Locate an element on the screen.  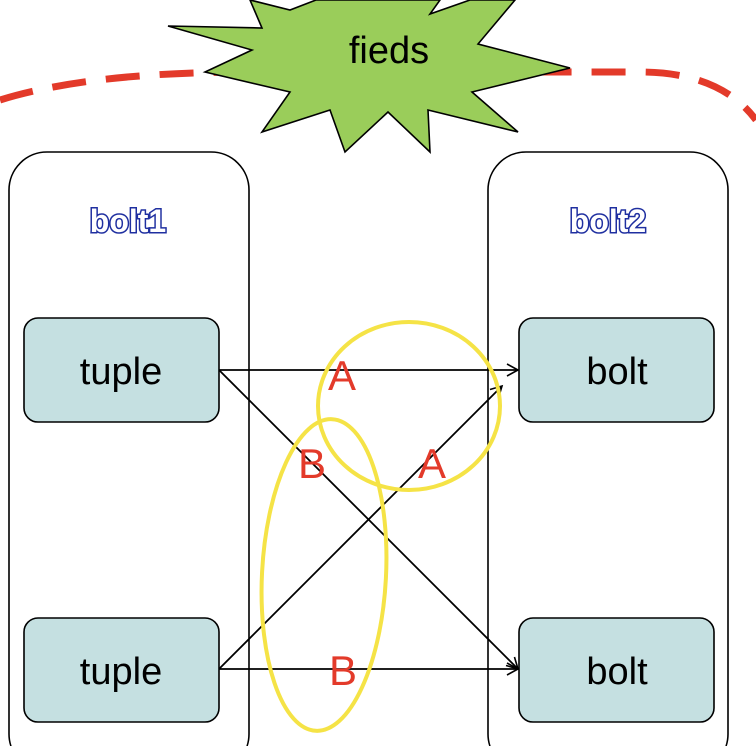
edge-bottom-to-top is located at coordinates (361, 527).